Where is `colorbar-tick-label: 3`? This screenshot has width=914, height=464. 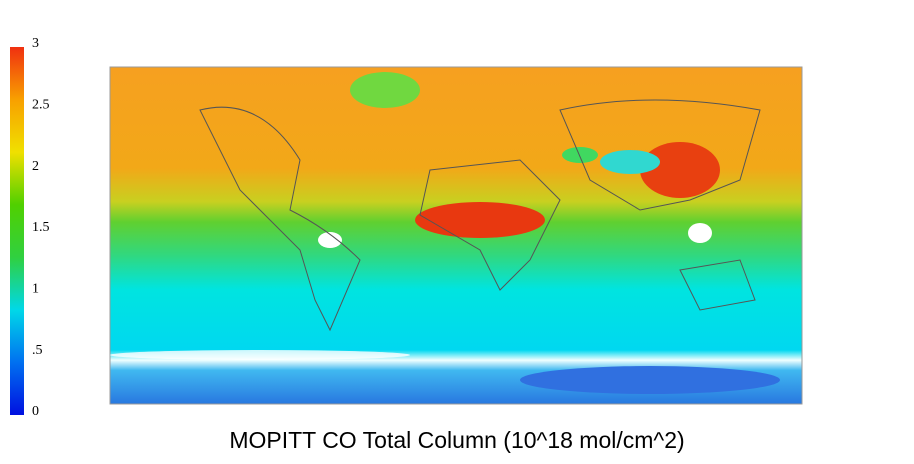 colorbar-tick-label: 3 is located at coordinates (35, 43).